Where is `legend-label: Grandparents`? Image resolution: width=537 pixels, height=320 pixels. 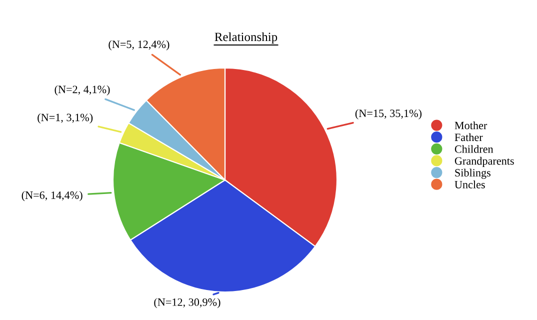
legend-label: Grandparents is located at coordinates (484, 161).